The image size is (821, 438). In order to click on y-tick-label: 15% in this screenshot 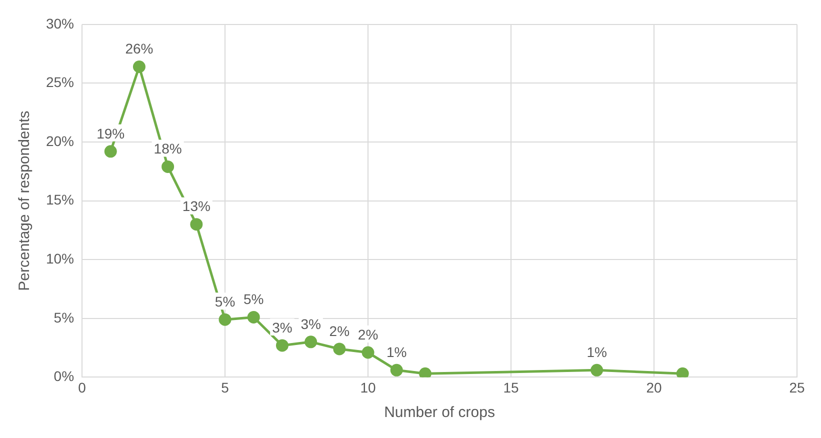, I will do `click(60, 200)`.